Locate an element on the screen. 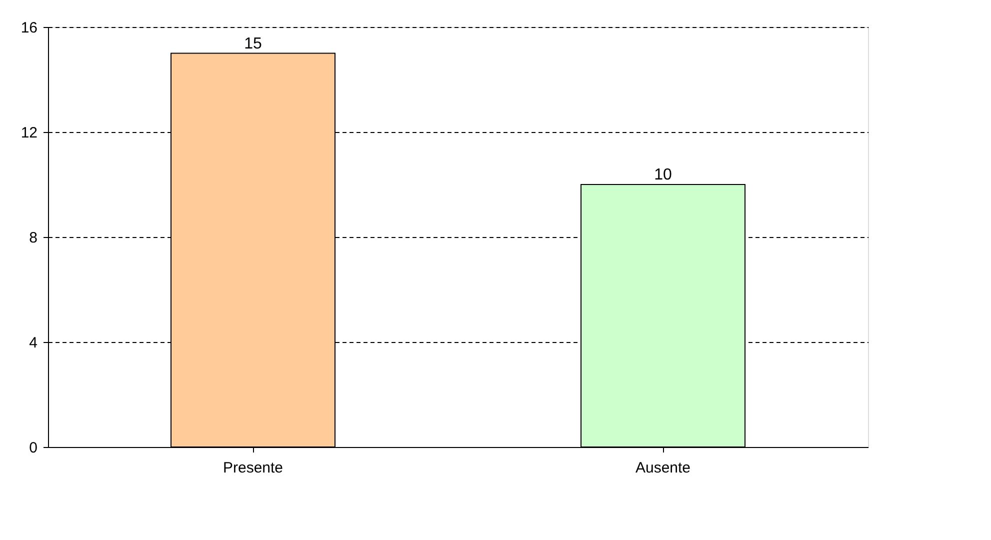 Image resolution: width=991 pixels, height=540 pixels. y-tick-label: 8 is located at coordinates (33, 238).